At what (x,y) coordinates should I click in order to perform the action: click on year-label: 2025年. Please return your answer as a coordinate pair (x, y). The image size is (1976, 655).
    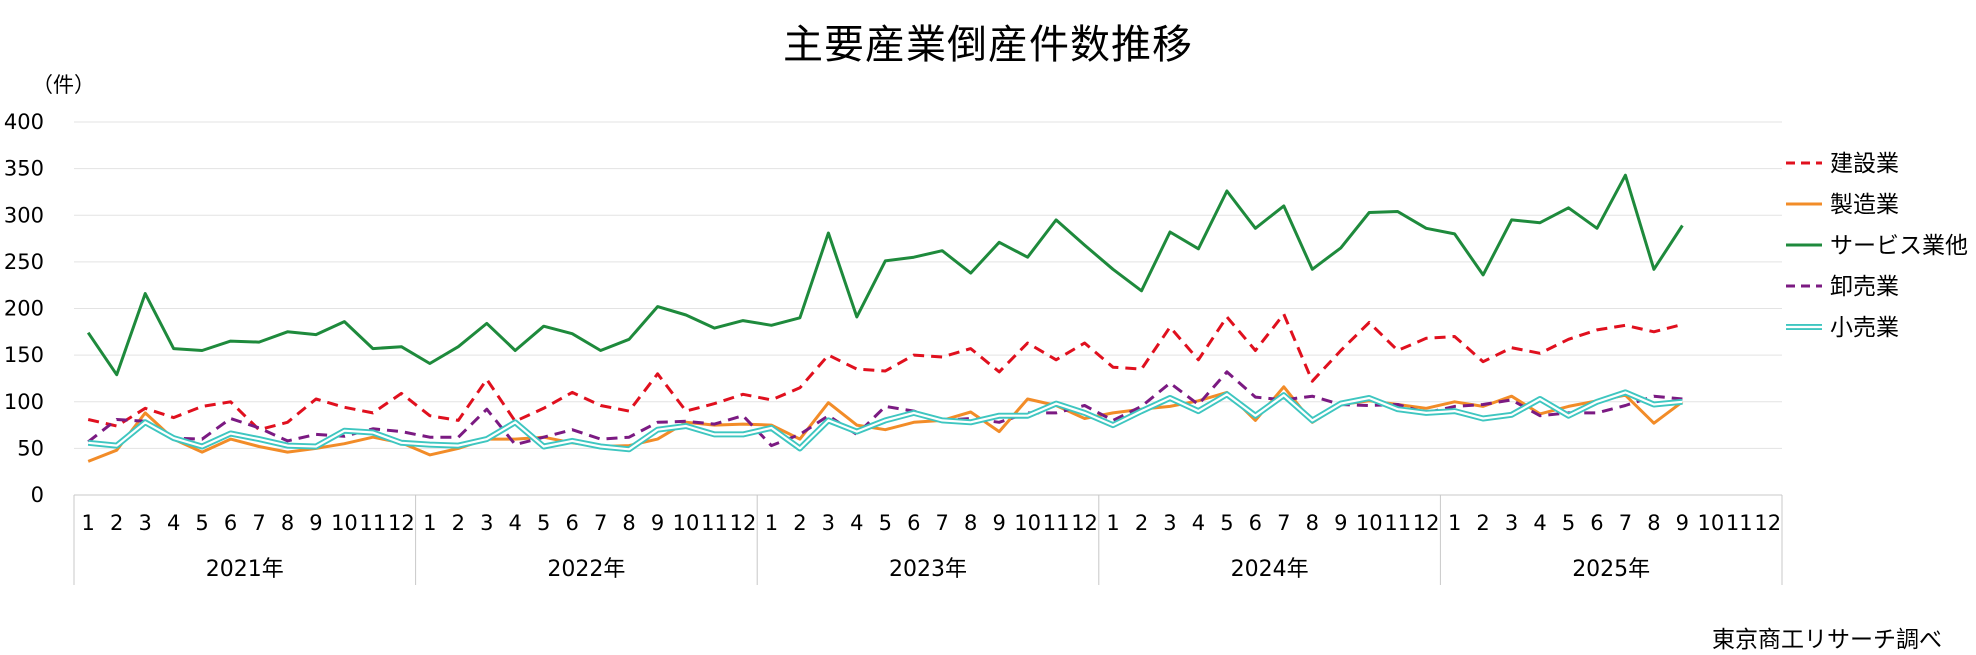
    Looking at the image, I should click on (1611, 569).